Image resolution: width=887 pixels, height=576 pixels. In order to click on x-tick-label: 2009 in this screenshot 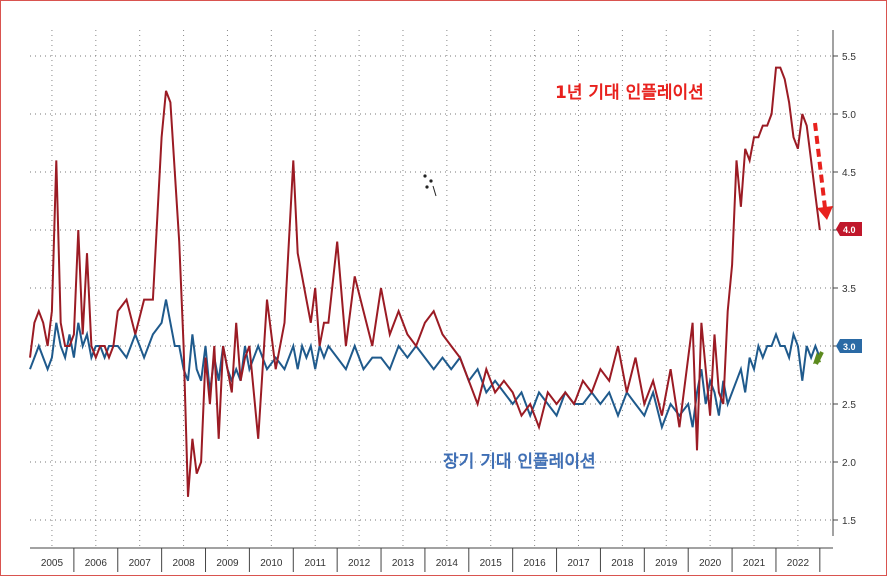, I will do `click(227, 563)`.